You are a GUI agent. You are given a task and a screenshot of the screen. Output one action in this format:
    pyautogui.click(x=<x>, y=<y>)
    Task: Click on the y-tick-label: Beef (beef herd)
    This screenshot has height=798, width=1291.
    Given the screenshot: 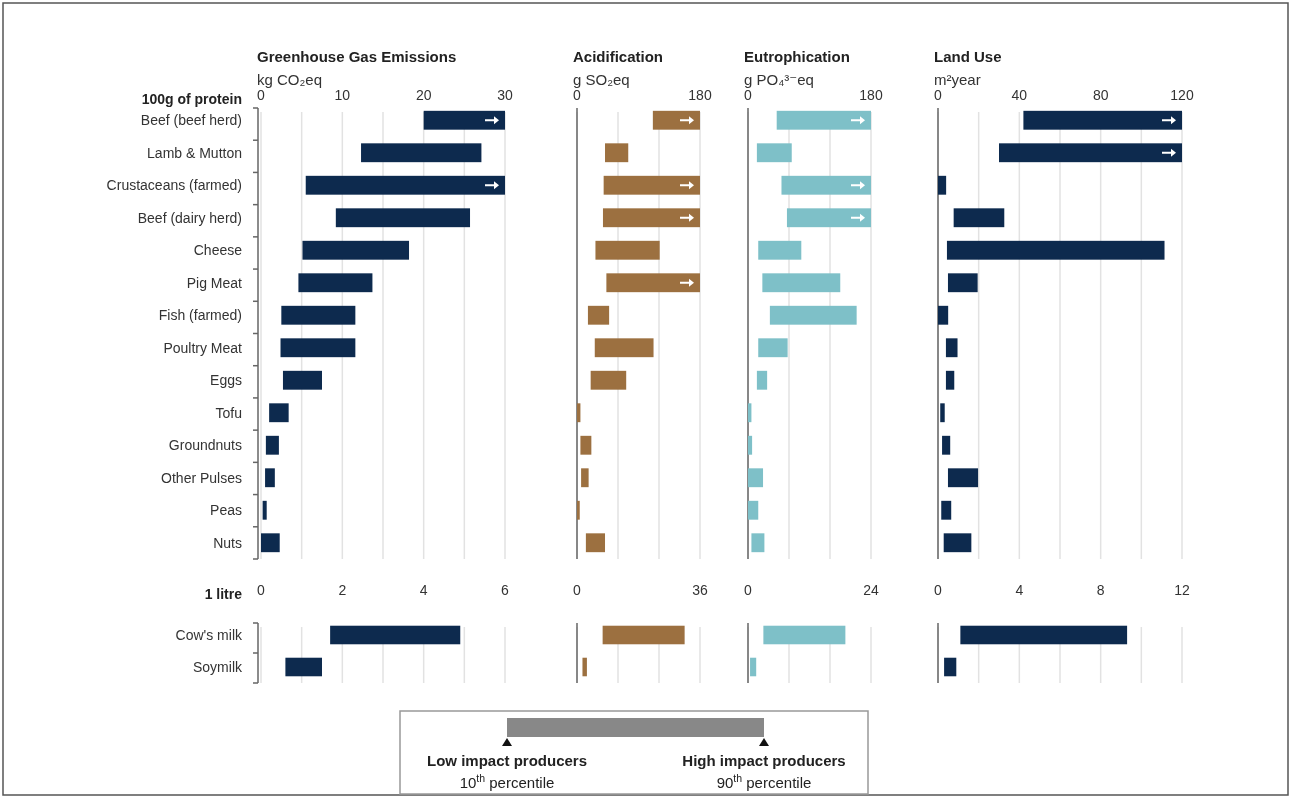 What is the action you would take?
    pyautogui.click(x=191, y=120)
    